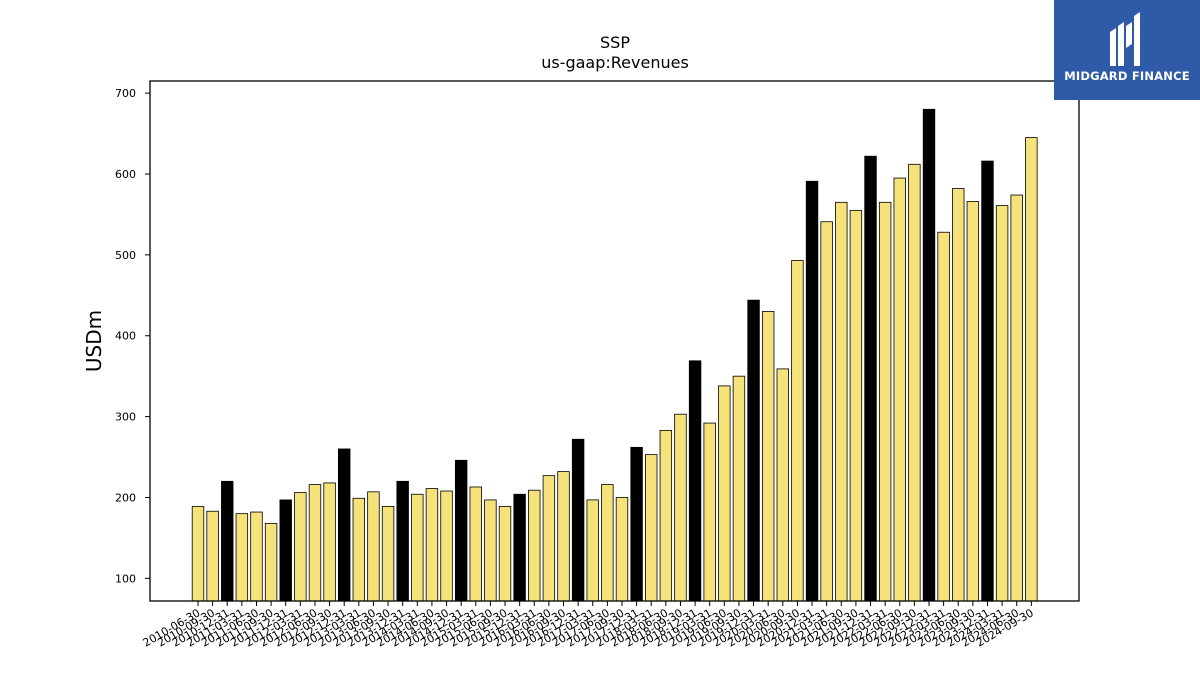 Image resolution: width=1200 pixels, height=675 pixels. I want to click on y-tick-label-400: 400, so click(125, 336).